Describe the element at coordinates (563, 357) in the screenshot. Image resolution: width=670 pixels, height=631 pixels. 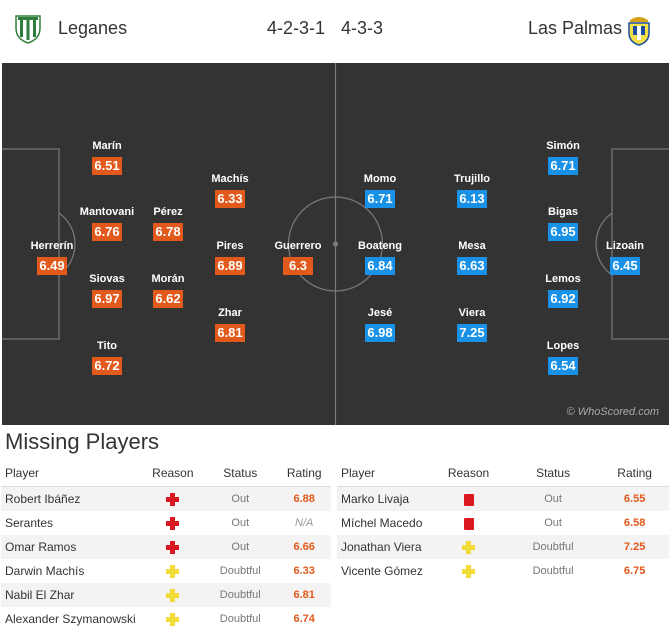
I see `pitch-player-away: Lopes 6.54` at that location.